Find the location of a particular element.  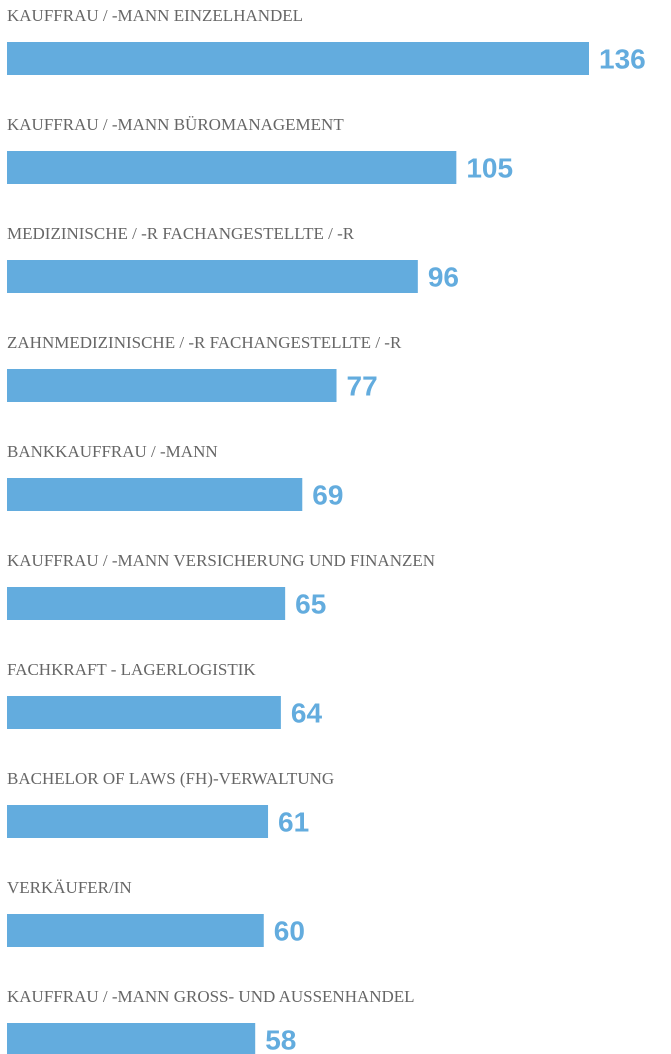

value-label: 96 is located at coordinates (443, 276).